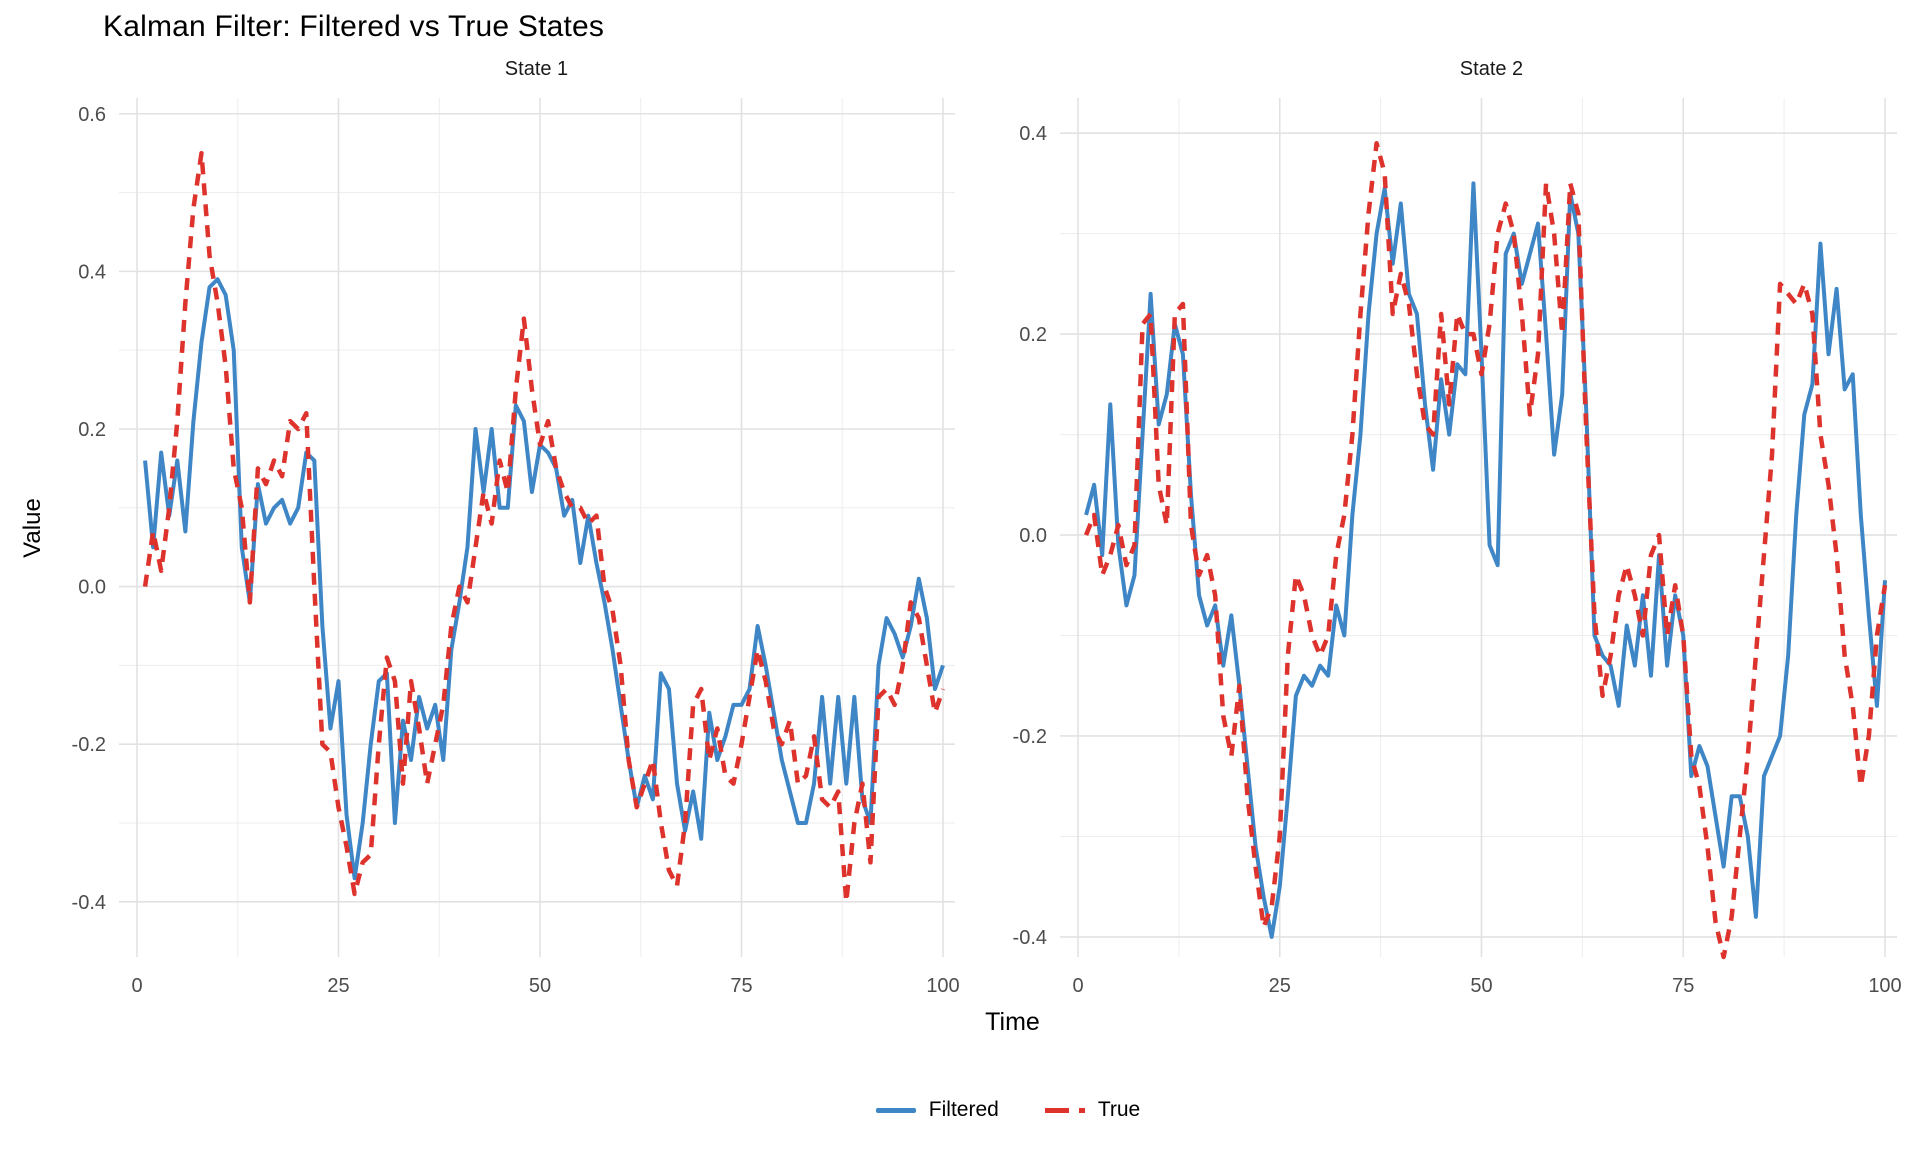 The width and height of the screenshot is (1920, 1152). Describe the element at coordinates (1092, 1110) in the screenshot. I see `legend-item-true: True` at that location.